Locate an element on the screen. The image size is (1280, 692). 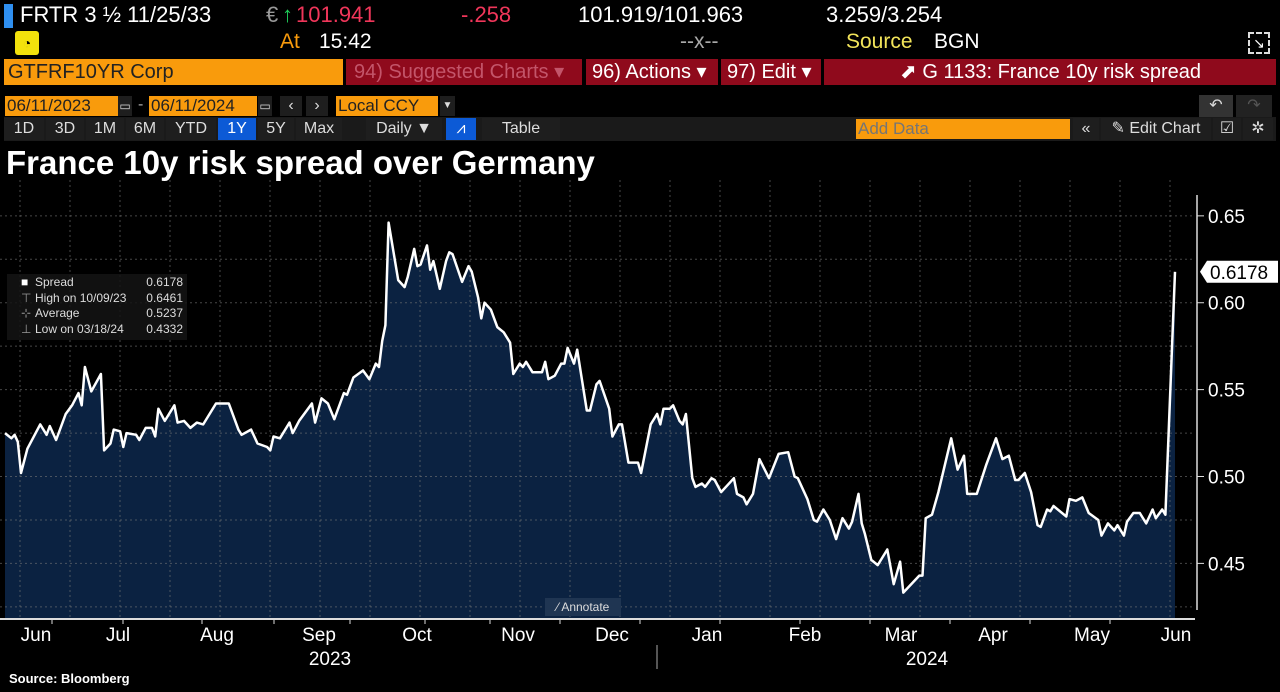
gear-icon: ✲ is located at coordinates (1258, 129).